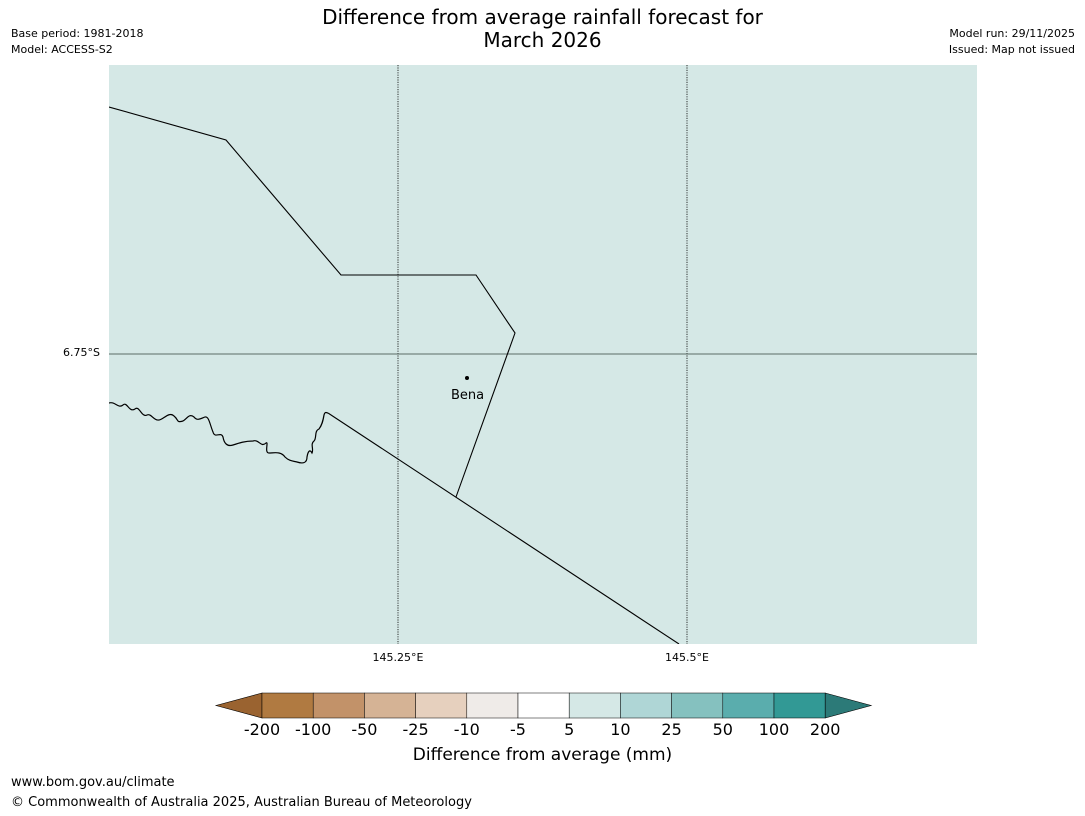 The image size is (1085, 816). Describe the element at coordinates (1011, 49) in the screenshot. I see `issued-status: Issued: Map not issued` at that location.